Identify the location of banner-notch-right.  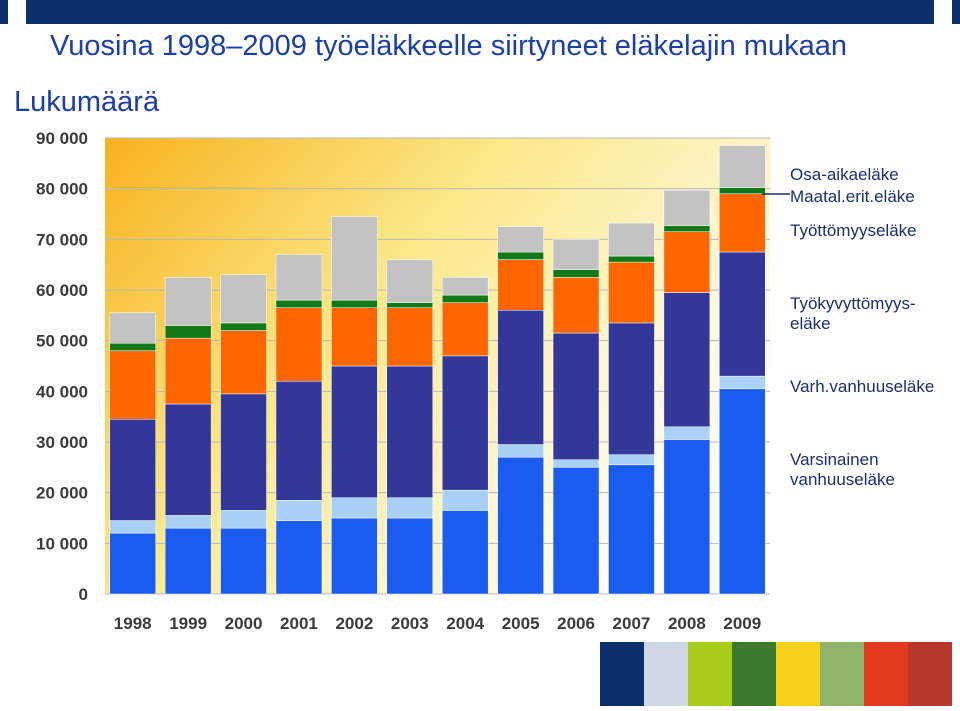
(943, 12).